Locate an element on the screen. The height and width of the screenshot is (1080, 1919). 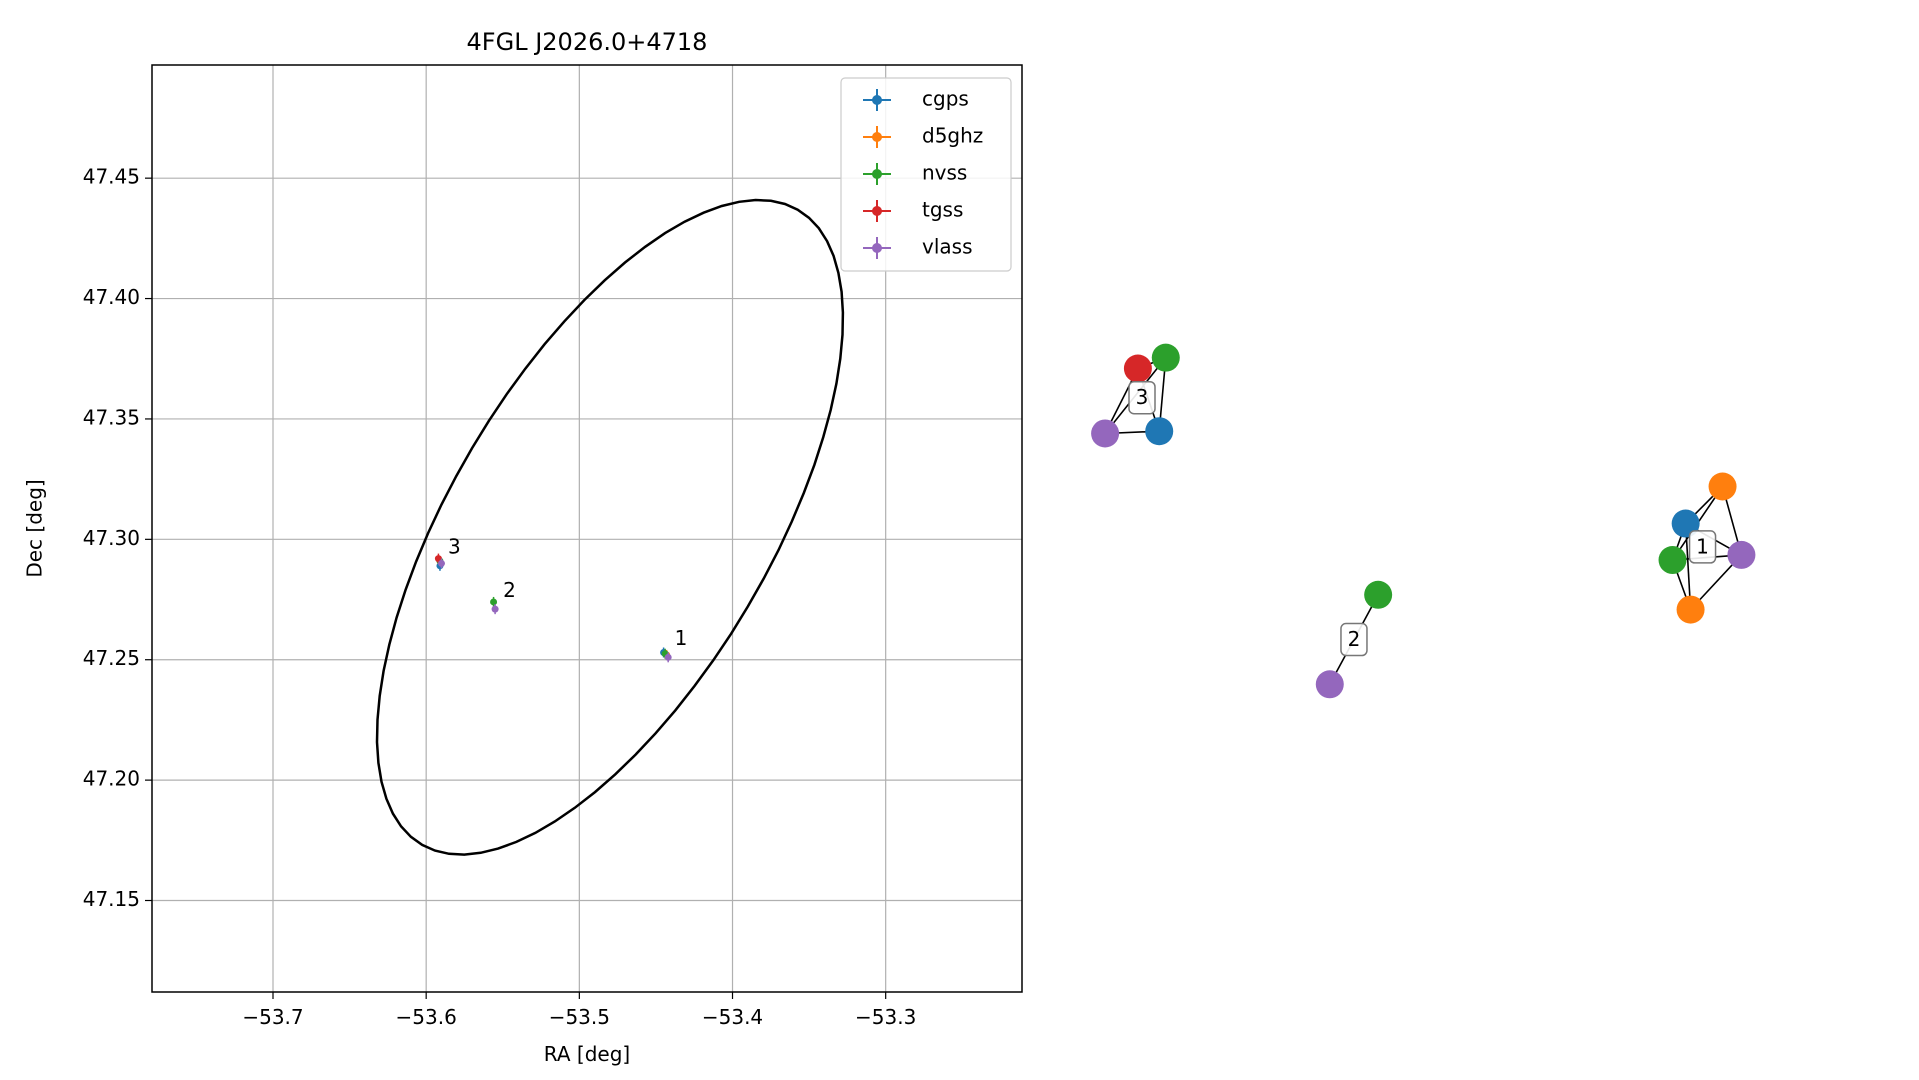
y-tick-label: 47.25 is located at coordinates (111, 658).